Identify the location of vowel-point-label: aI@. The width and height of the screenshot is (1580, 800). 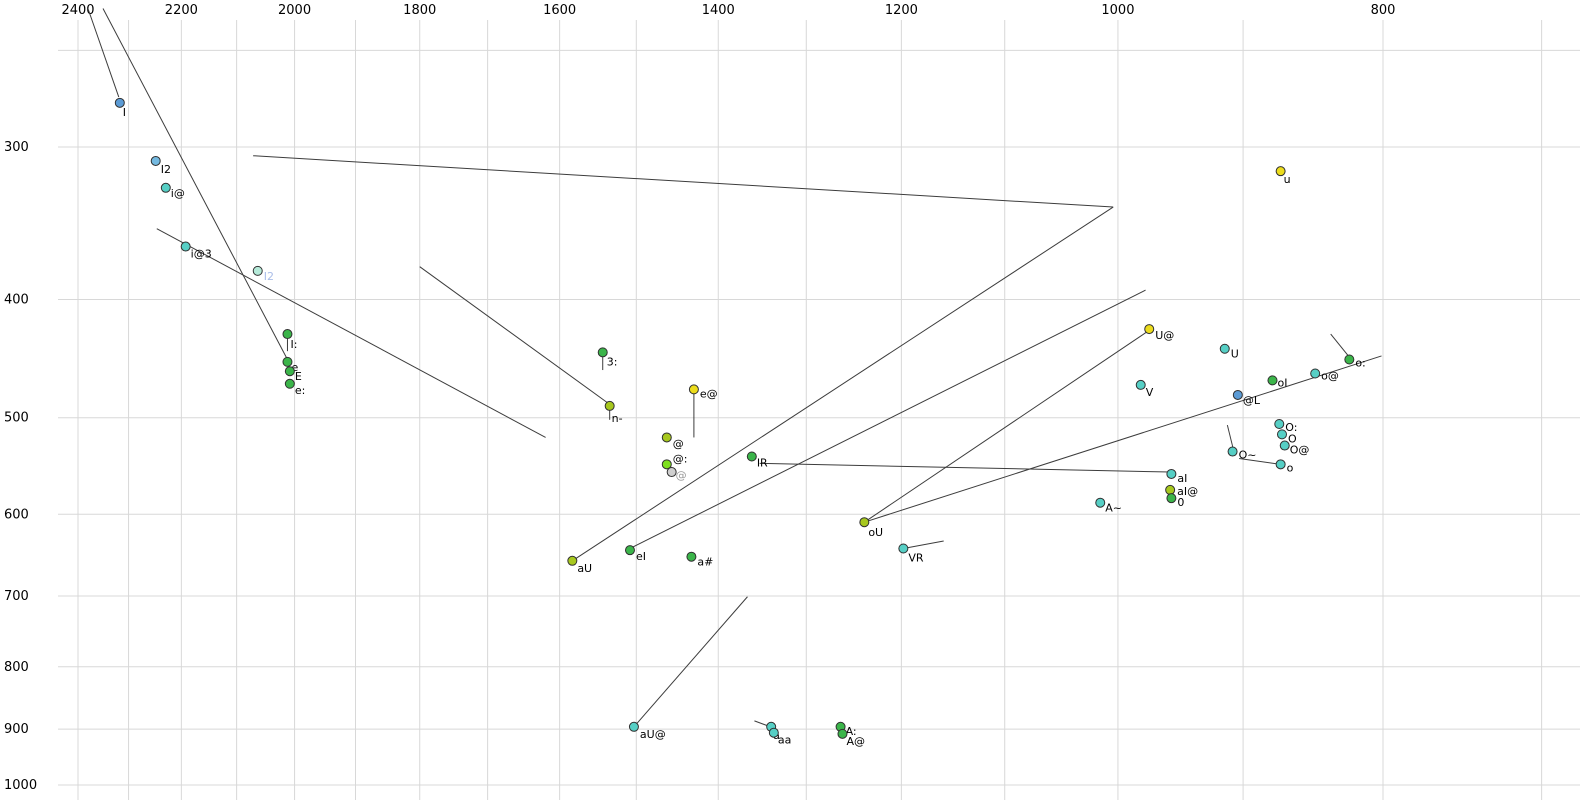
(1187, 491).